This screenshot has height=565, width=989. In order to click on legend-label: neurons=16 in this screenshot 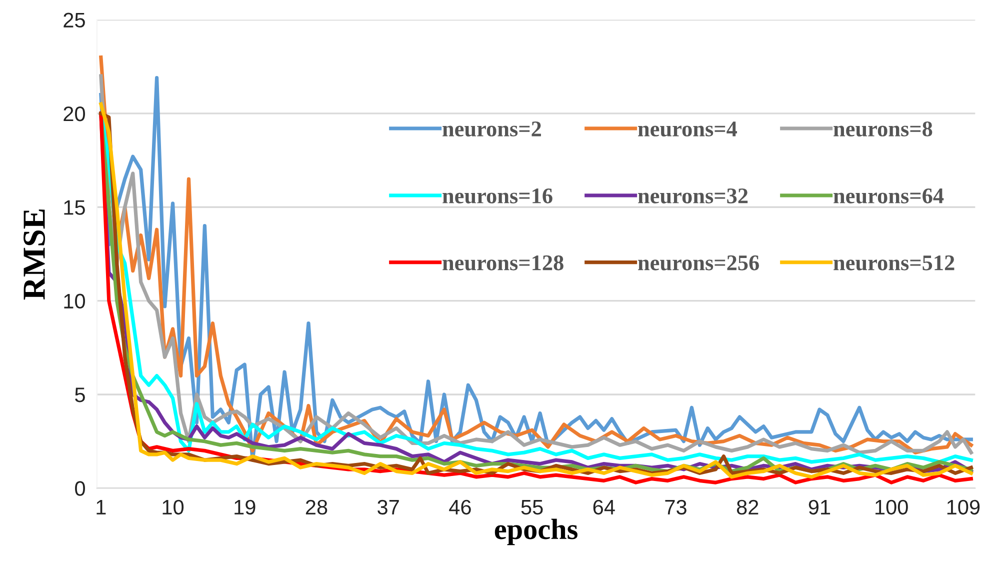, I will do `click(497, 196)`.